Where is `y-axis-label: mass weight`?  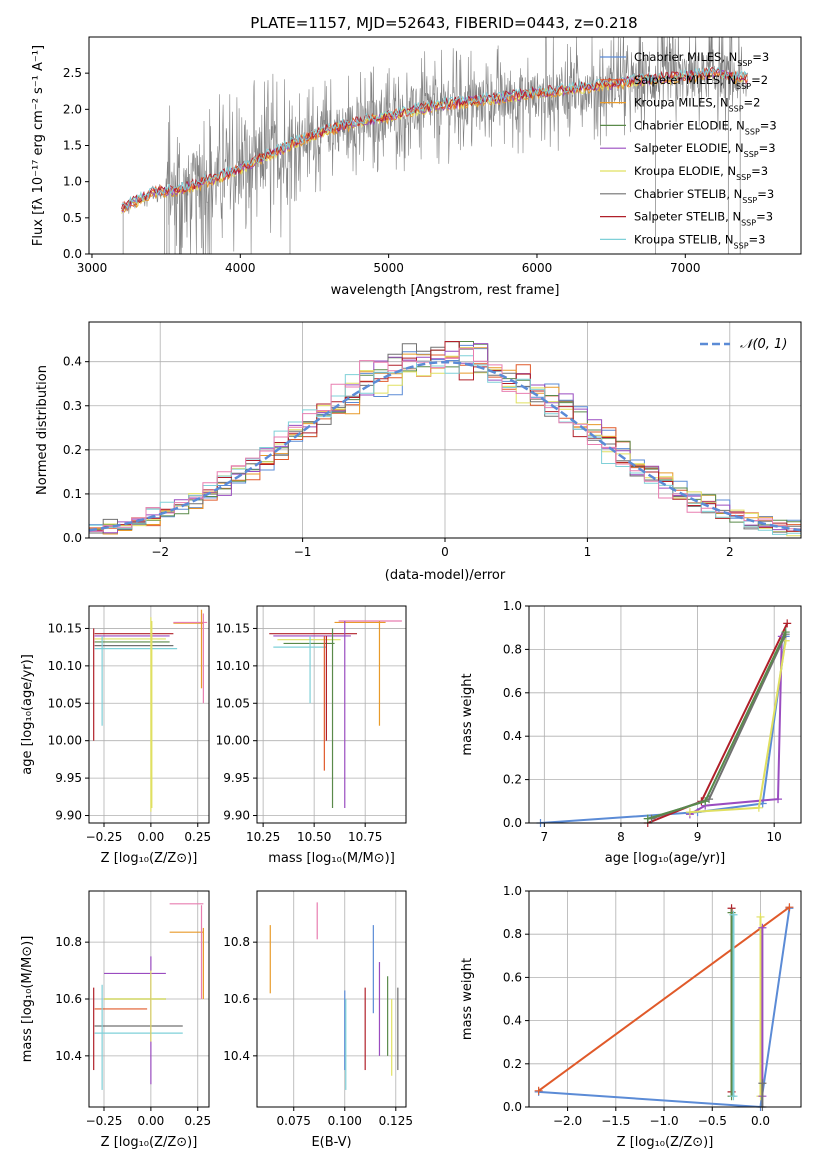 y-axis-label: mass weight is located at coordinates (467, 999).